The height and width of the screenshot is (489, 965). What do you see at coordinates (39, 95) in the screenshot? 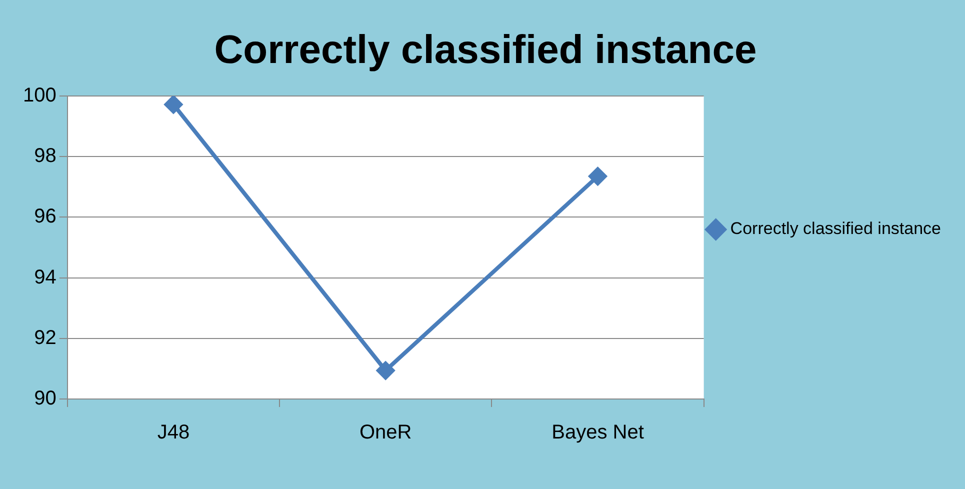
I see `y-tick-label: 100` at bounding box center [39, 95].